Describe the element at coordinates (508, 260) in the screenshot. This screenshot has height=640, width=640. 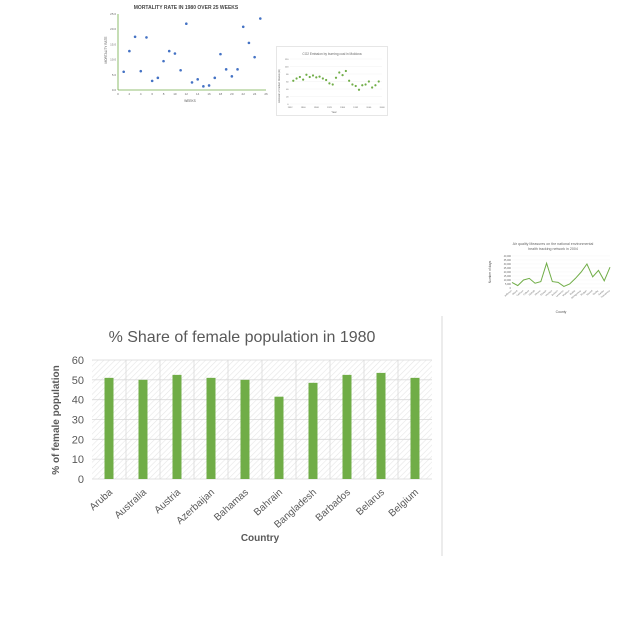
I see `airquality-ytick-label: 35,000` at that location.